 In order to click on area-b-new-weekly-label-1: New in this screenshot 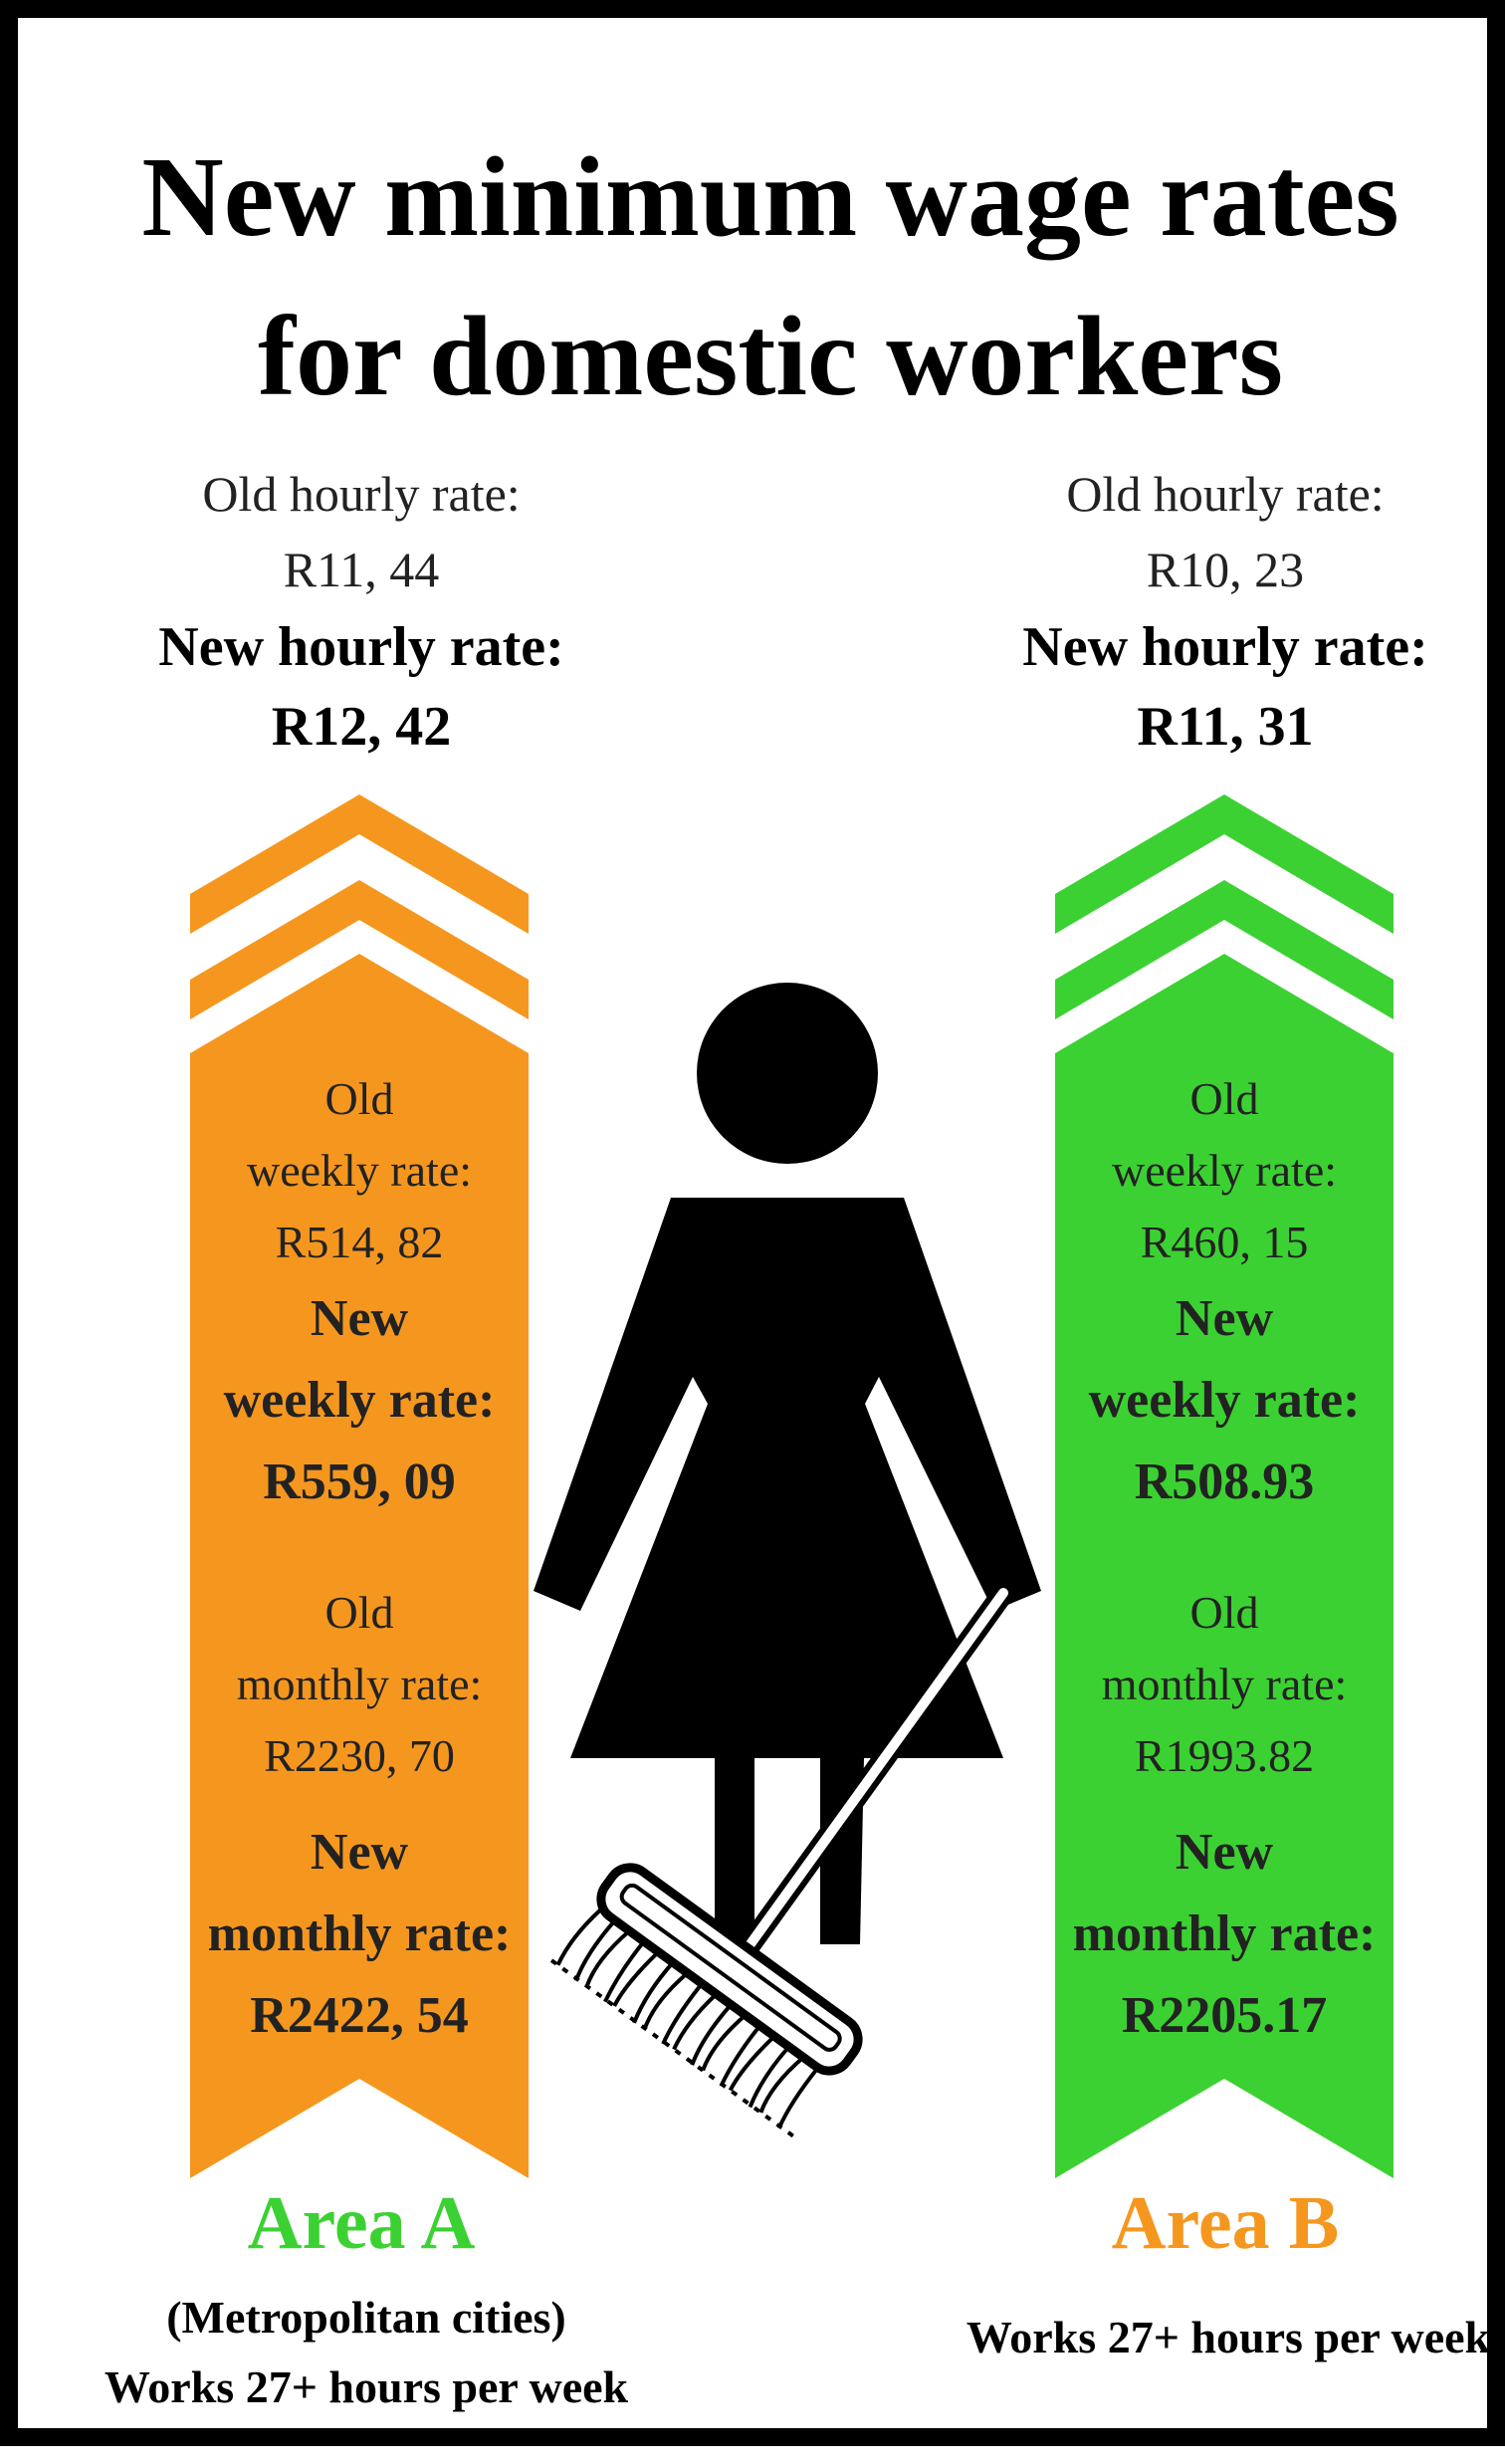, I will do `click(1224, 1318)`.